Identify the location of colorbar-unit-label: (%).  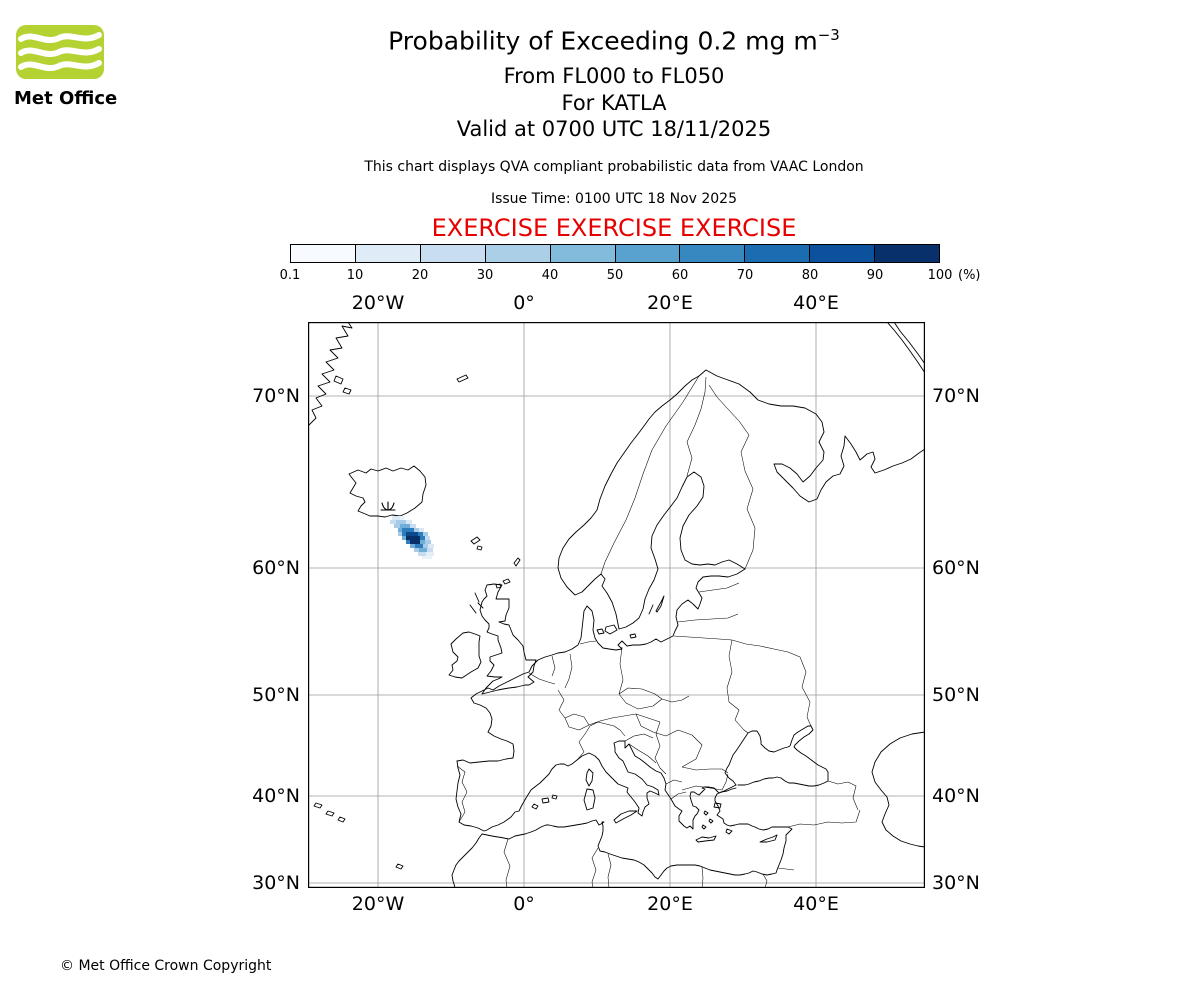
(969, 275).